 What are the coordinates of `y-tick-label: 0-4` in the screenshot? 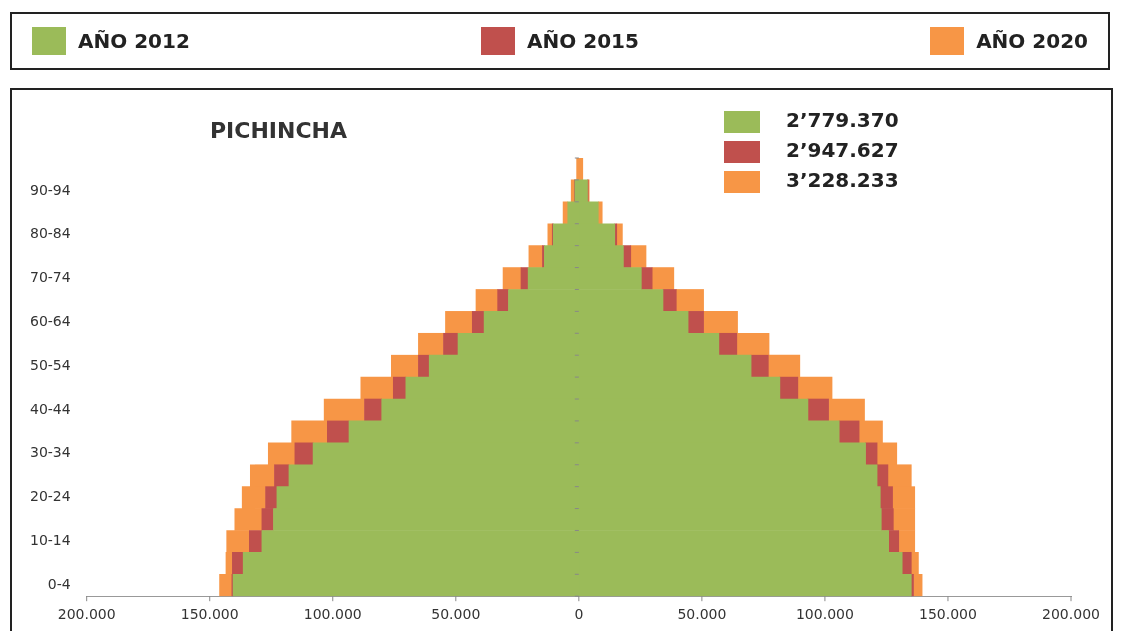 It's located at (59, 583).